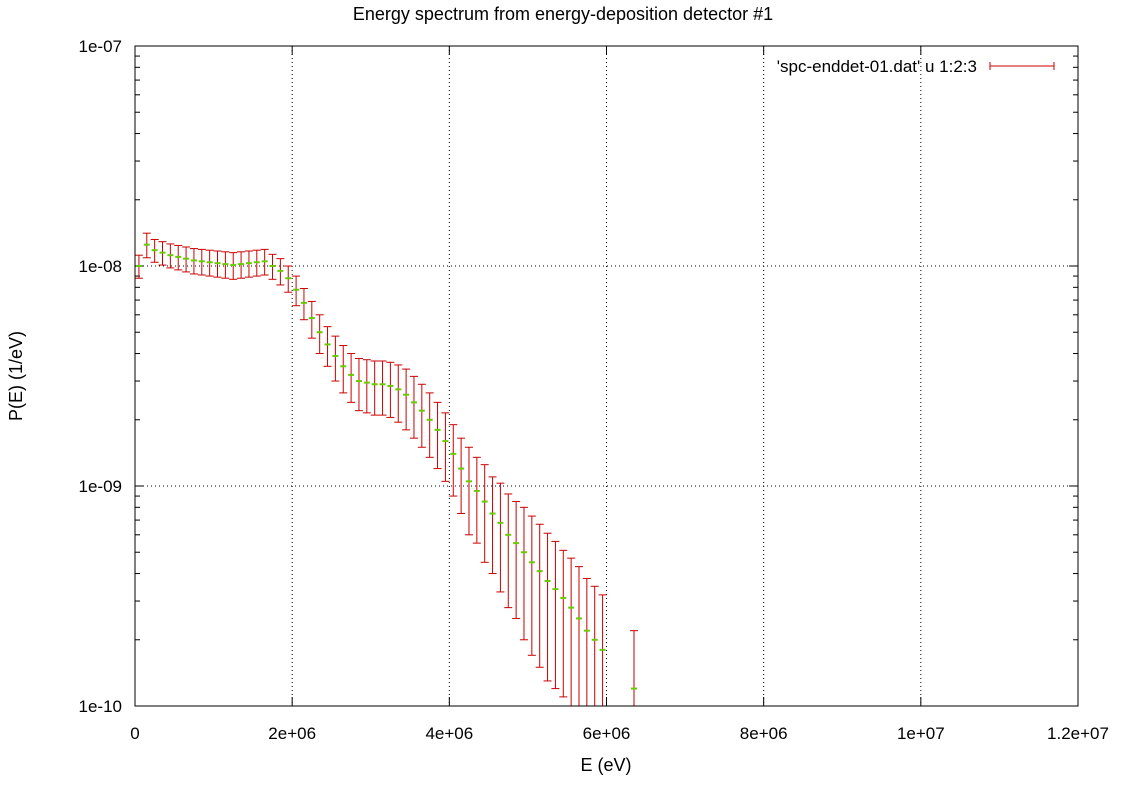 Image resolution: width=1127 pixels, height=789 pixels. What do you see at coordinates (1022, 66) in the screenshot?
I see `legend-sample` at bounding box center [1022, 66].